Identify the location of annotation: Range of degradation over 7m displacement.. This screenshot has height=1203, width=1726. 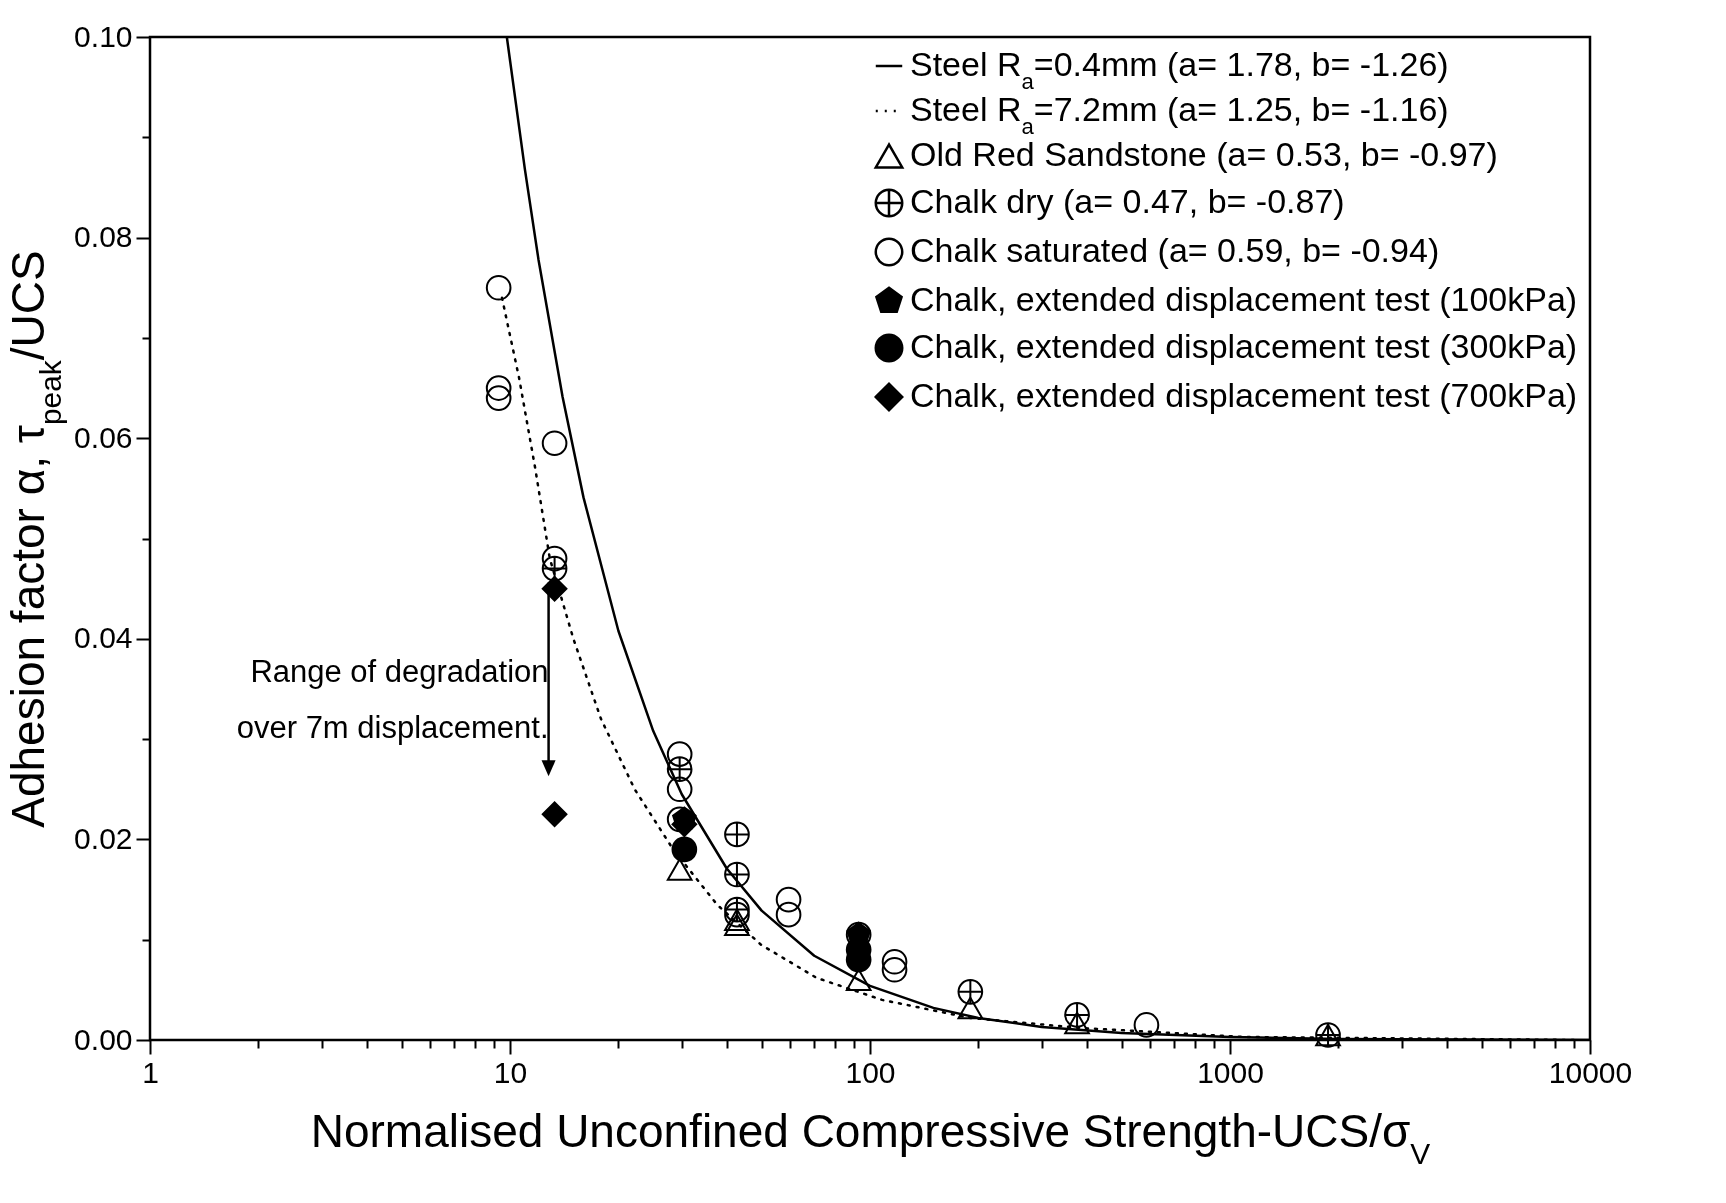
(392, 700).